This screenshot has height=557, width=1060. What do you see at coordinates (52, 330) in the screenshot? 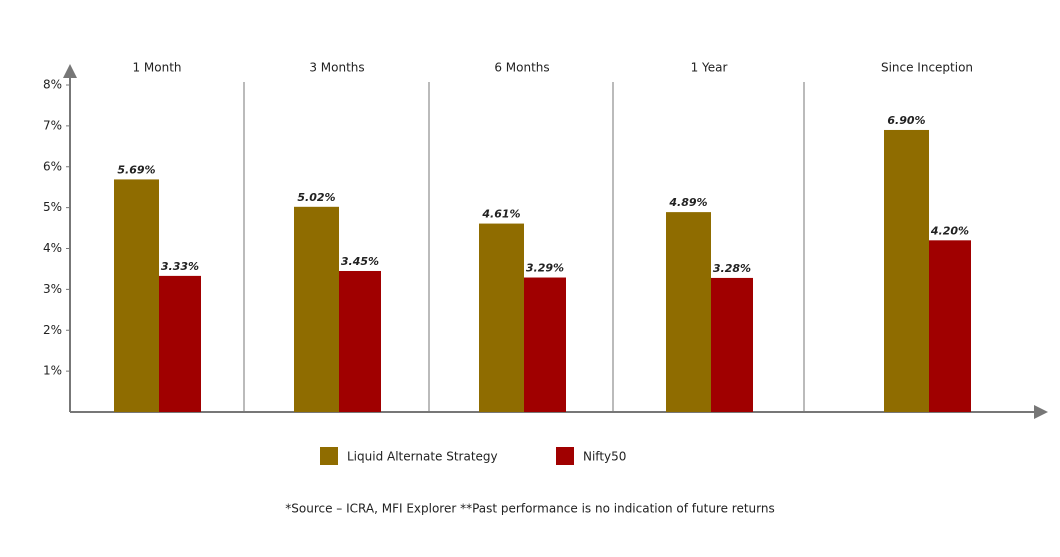
I see `y-tick-label: 2%` at bounding box center [52, 330].